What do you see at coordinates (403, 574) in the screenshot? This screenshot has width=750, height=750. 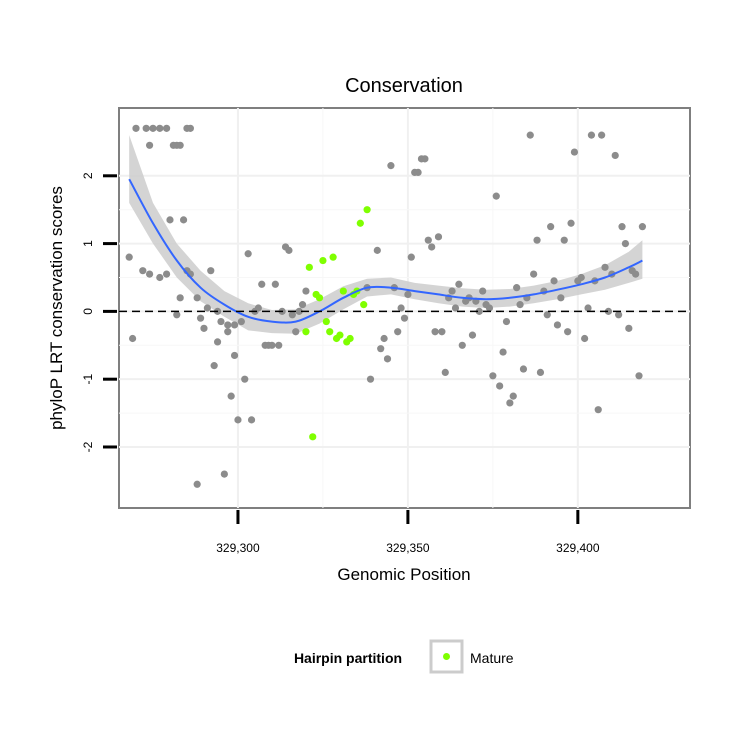 I see `x-axis-title: Genomic Position` at bounding box center [403, 574].